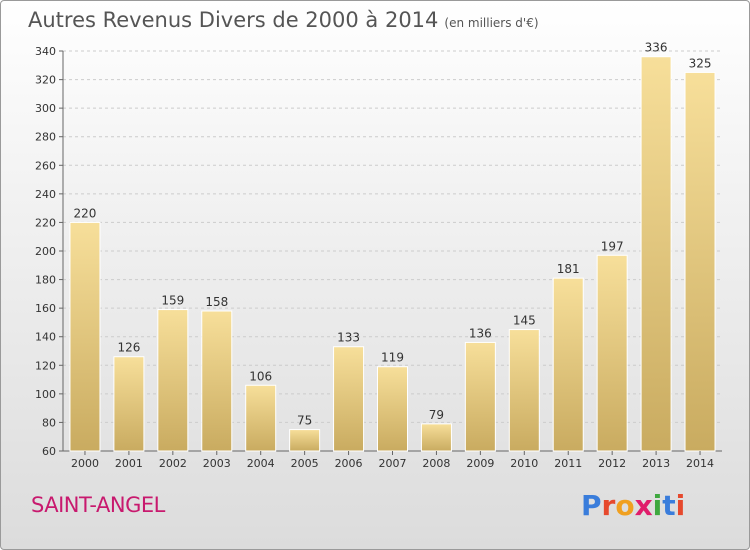 Image resolution: width=750 pixels, height=550 pixels. I want to click on x-tick-label: 2009, so click(480, 463).